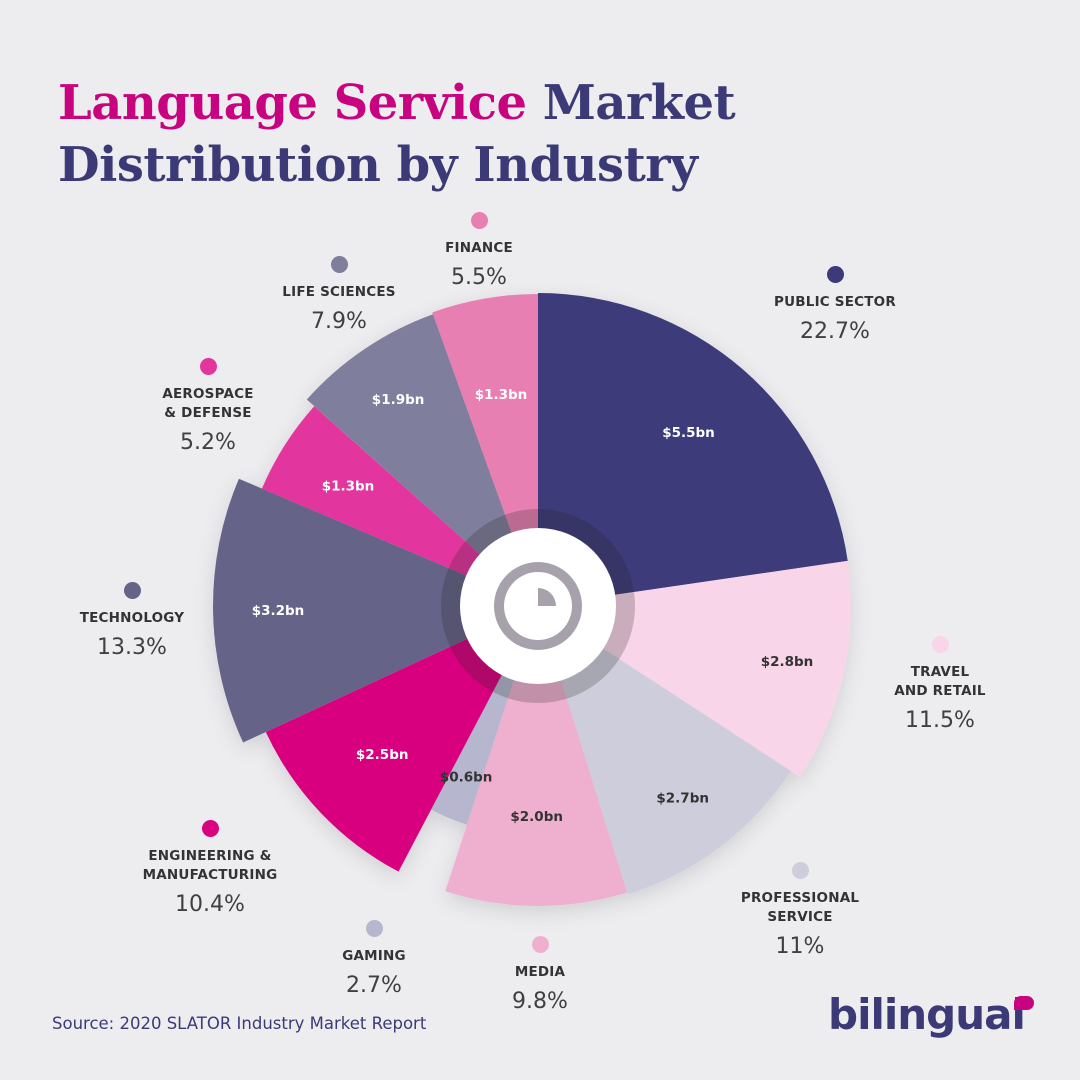 This screenshot has width=1080, height=1080. I want to click on category-percent: 9.8%, so click(540, 1001).